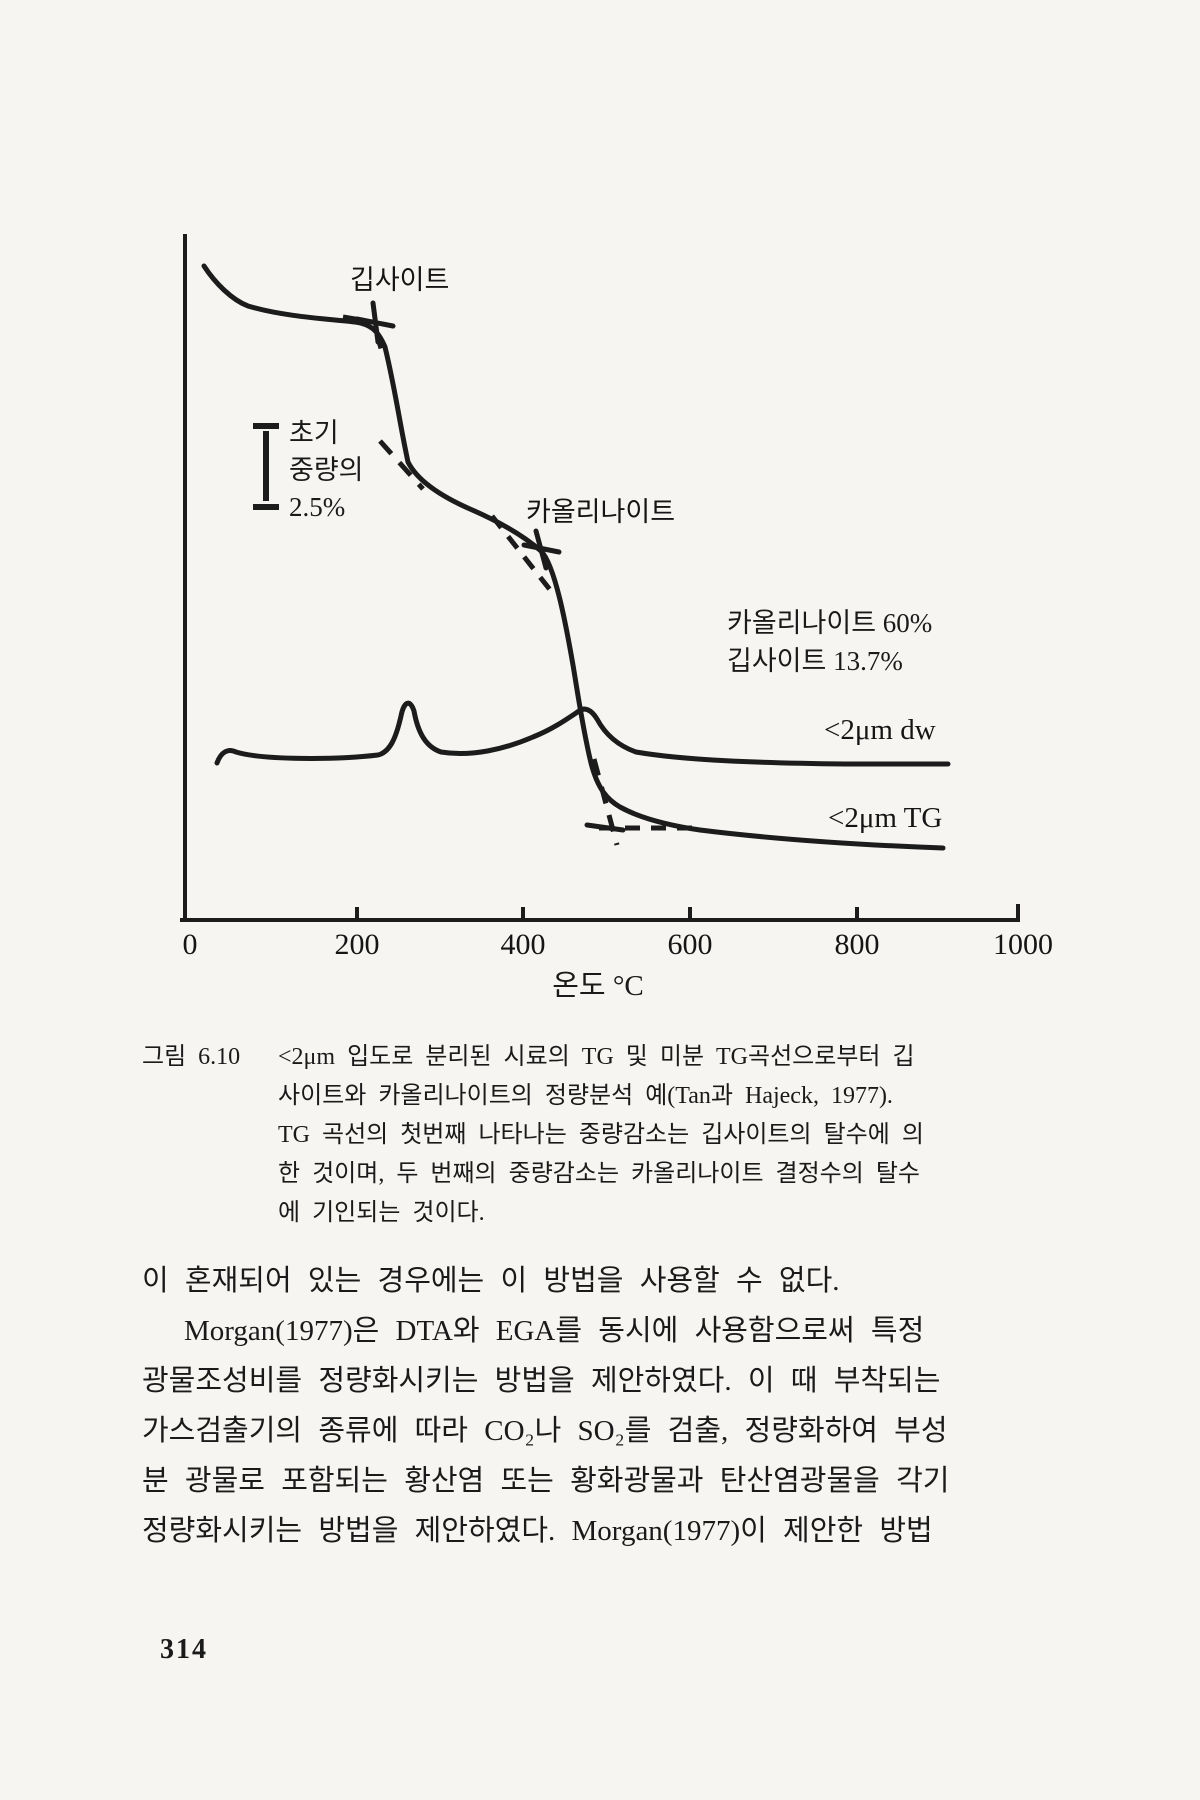 This screenshot has width=1200, height=1800. Describe the element at coordinates (314, 433) in the screenshot. I see `initial-weight-line-1: 초기` at that location.